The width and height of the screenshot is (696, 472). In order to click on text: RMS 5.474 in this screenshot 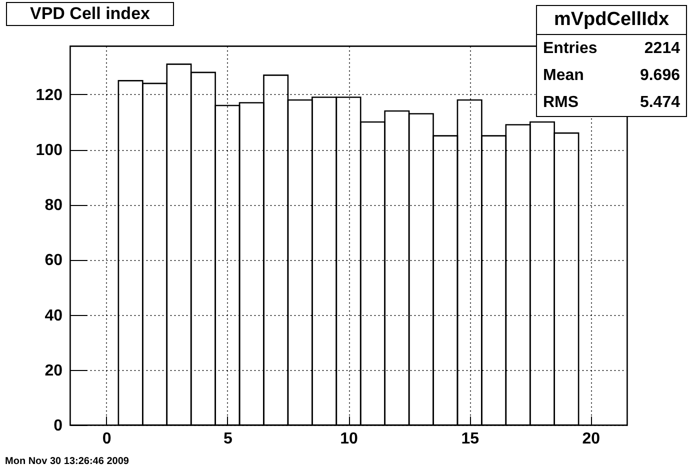, I will do `click(611, 102)`.